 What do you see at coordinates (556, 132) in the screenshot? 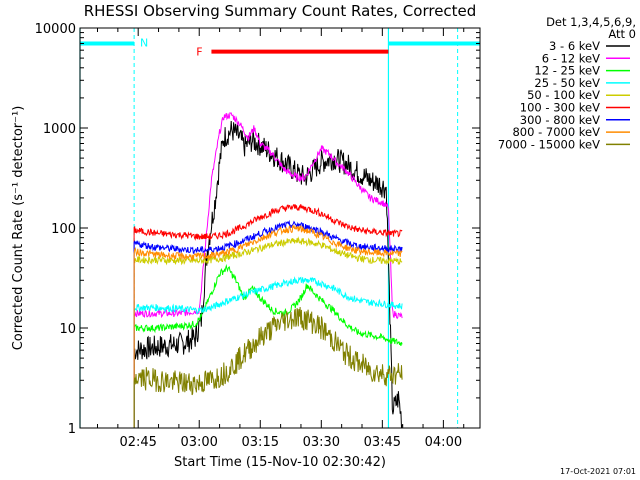
I see `legend-label: 800 - 7000 keV` at bounding box center [556, 132].